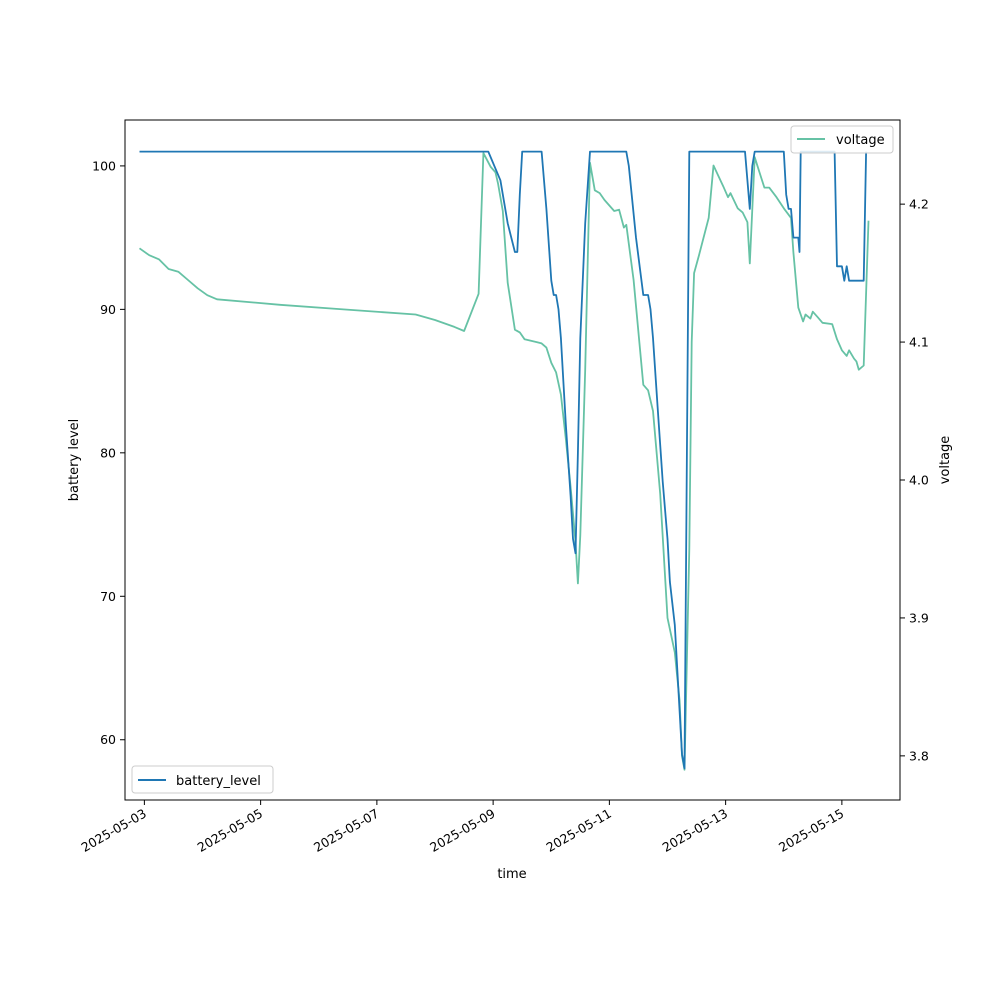 The image size is (1000, 1004). Describe the element at coordinates (108, 309) in the screenshot. I see `y-left-tick-label: 90` at that location.